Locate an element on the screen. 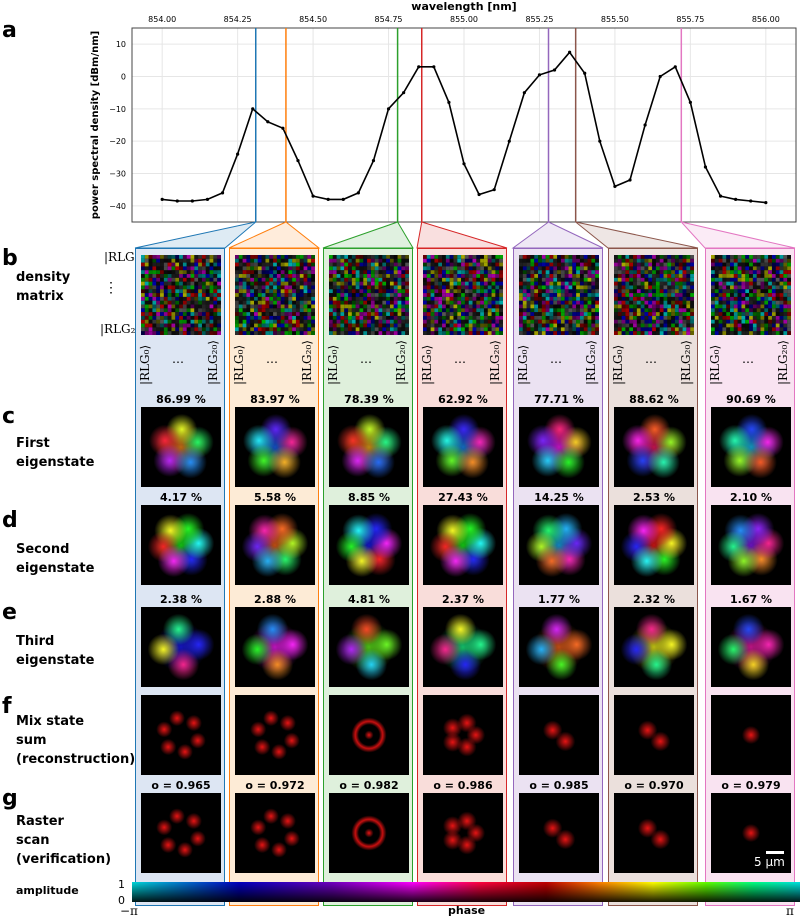 This screenshot has width=800, height=918. x-tick-label: 856.00 is located at coordinates (766, 19).